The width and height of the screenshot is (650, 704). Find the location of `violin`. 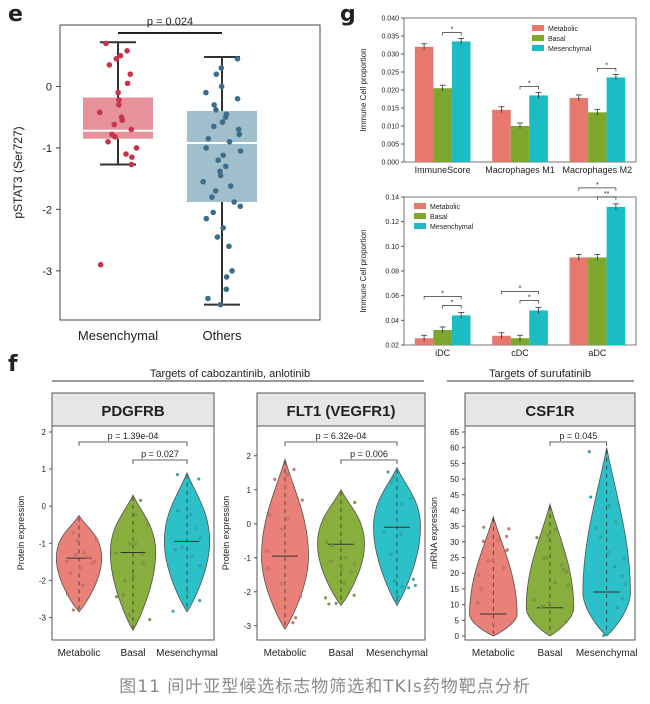

violin is located at coordinates (606, 542).